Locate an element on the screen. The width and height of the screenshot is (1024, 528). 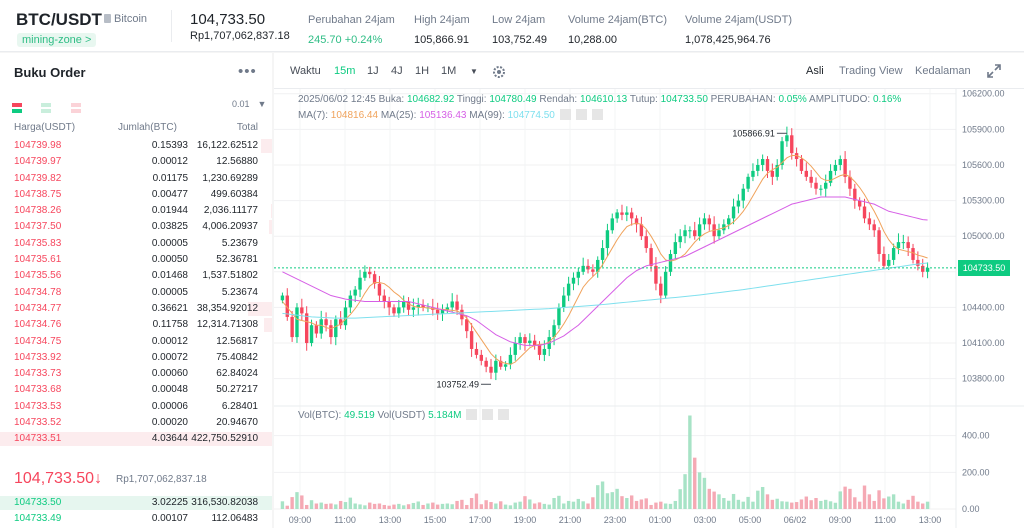
mode-both-icon is located at coordinates (17, 108).